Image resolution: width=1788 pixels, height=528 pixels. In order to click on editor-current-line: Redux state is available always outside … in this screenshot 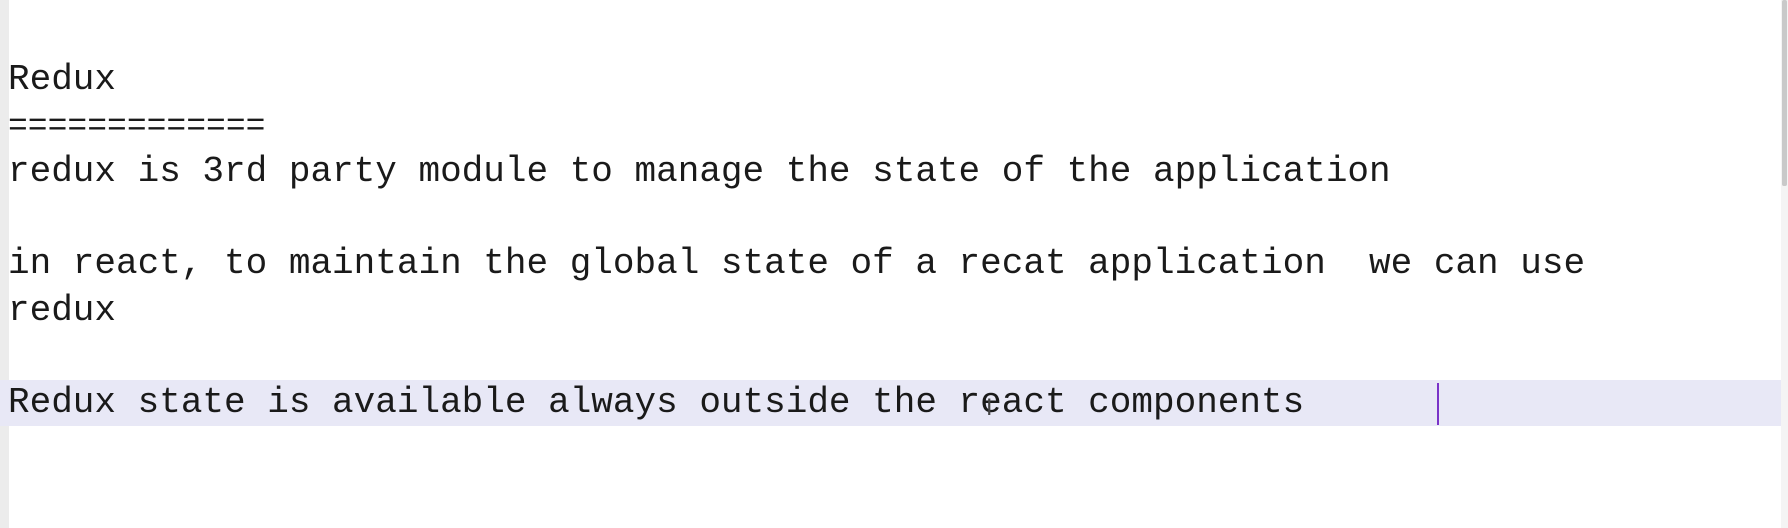, I will do `click(890, 403)`.